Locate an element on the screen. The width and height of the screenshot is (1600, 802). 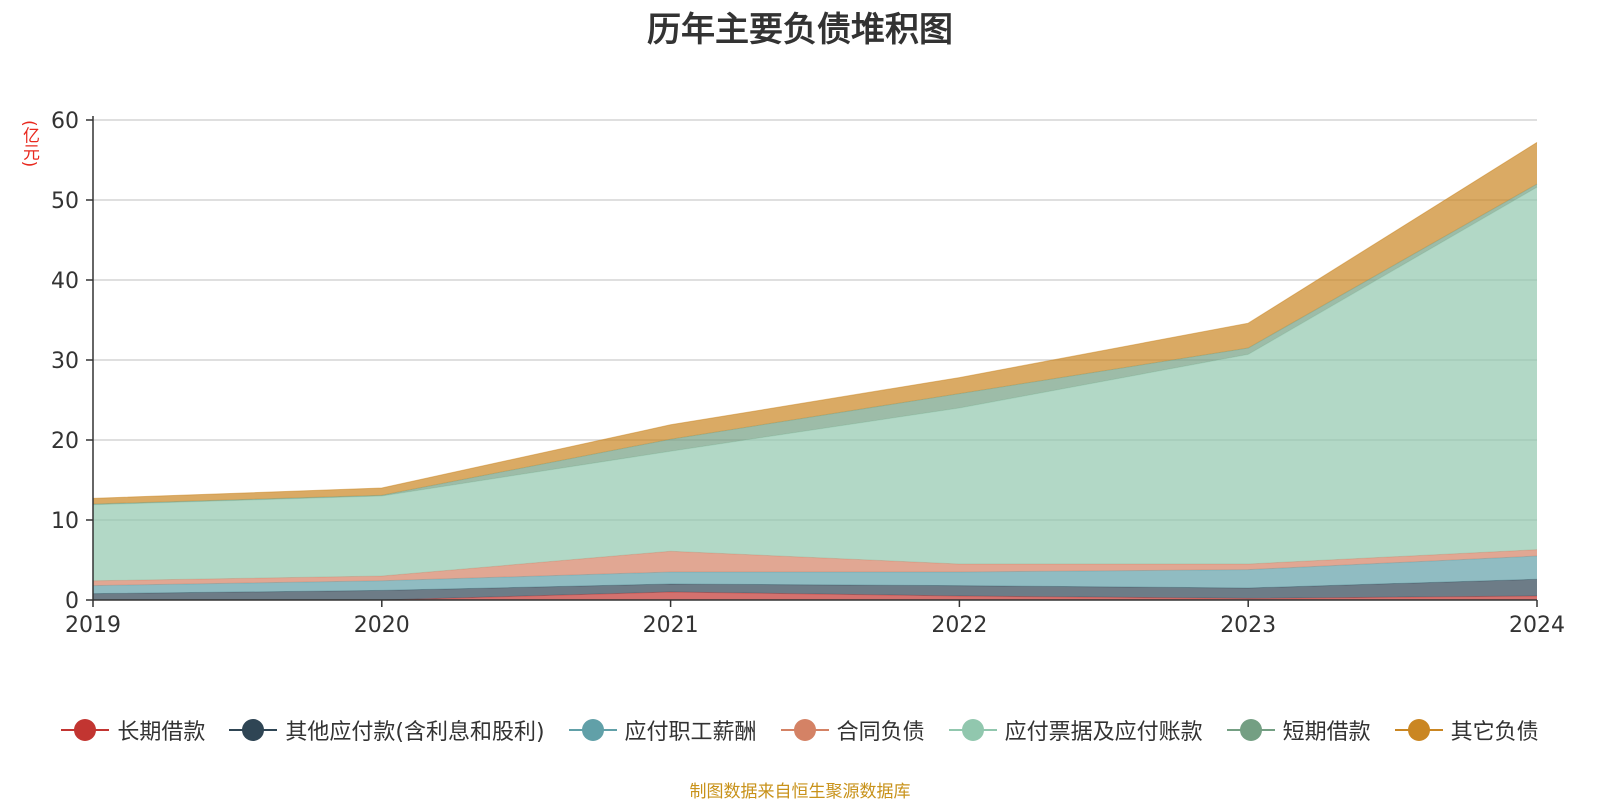
legend-label: 其它负债 is located at coordinates (1494, 732).